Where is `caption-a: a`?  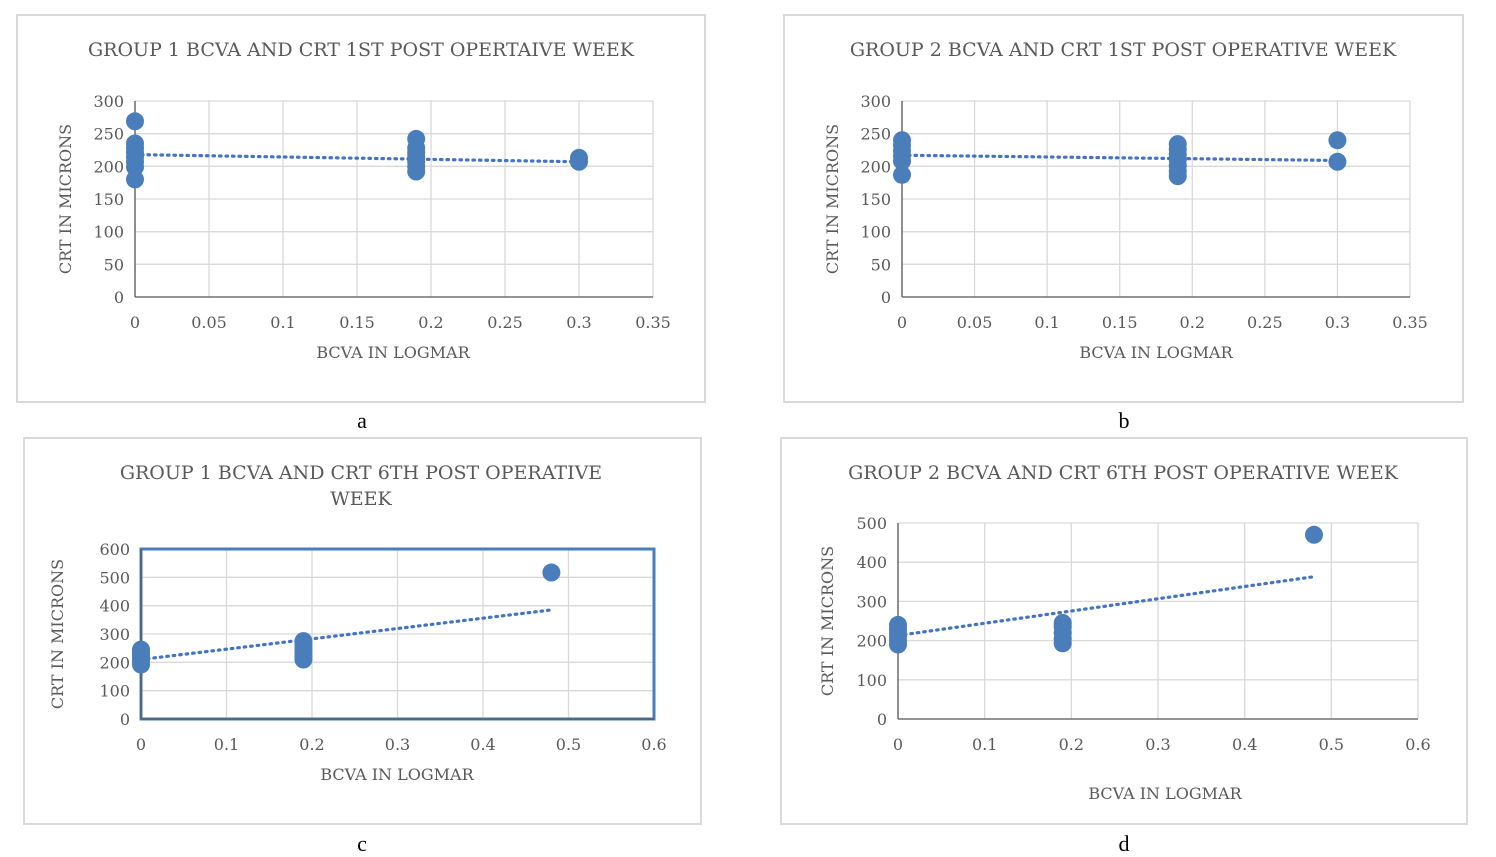 caption-a: a is located at coordinates (362, 420).